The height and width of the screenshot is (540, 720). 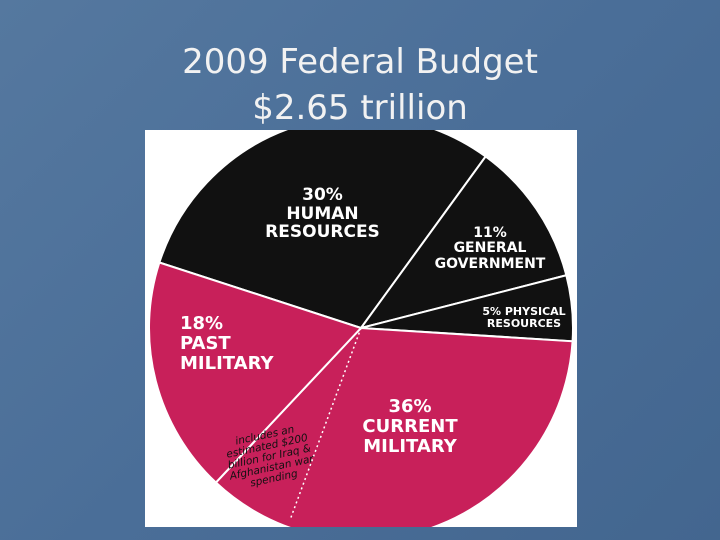 I want to click on slice-label: 30% HUMAN RESOURCES, so click(x=322, y=214).